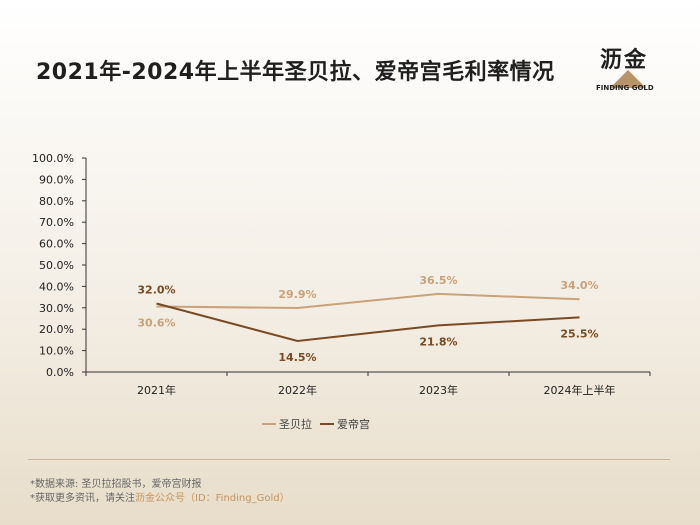  Describe the element at coordinates (295, 72) in the screenshot. I see `chart-title: 2021年-2024年上半年圣贝拉、爱帝宫毛利率情况` at that location.